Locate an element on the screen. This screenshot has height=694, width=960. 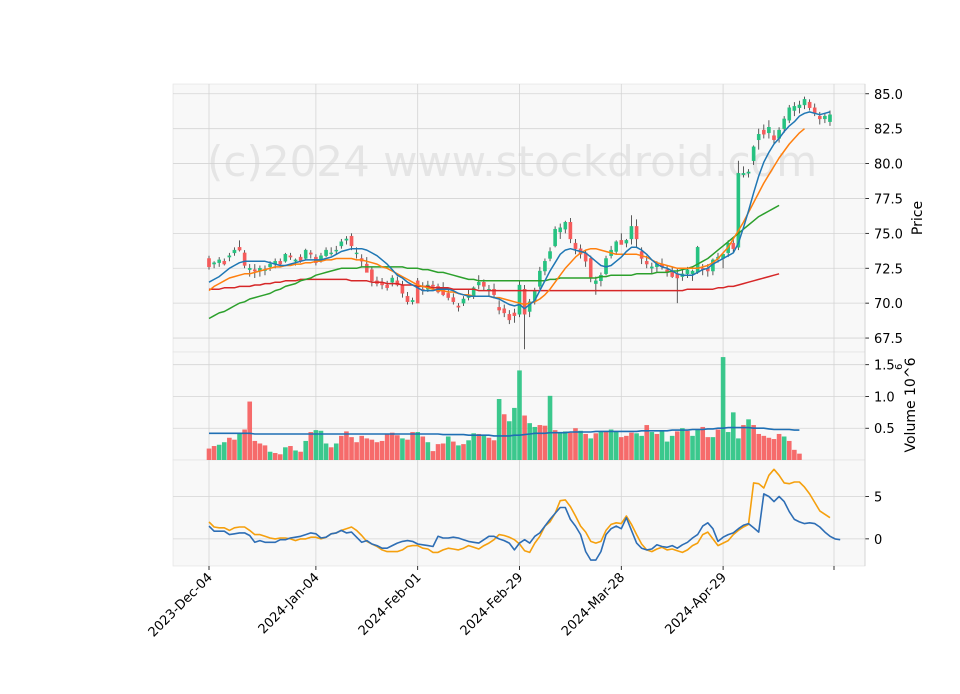
volume-y-tick-label: 0.5 is located at coordinates (884, 429).